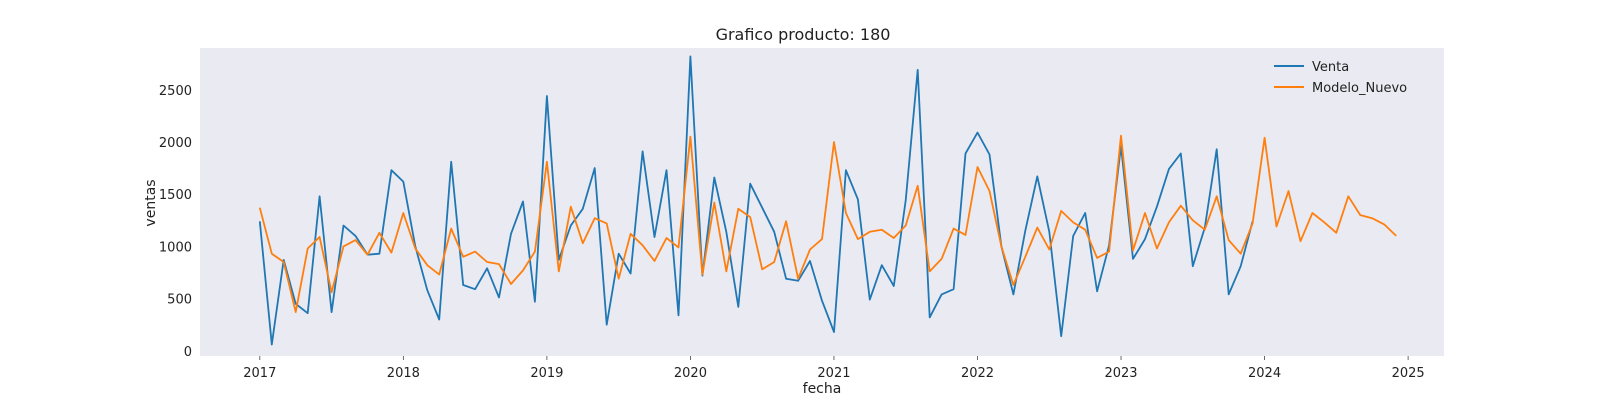 The width and height of the screenshot is (1600, 400). I want to click on y-tick-label: 1500, so click(175, 195).